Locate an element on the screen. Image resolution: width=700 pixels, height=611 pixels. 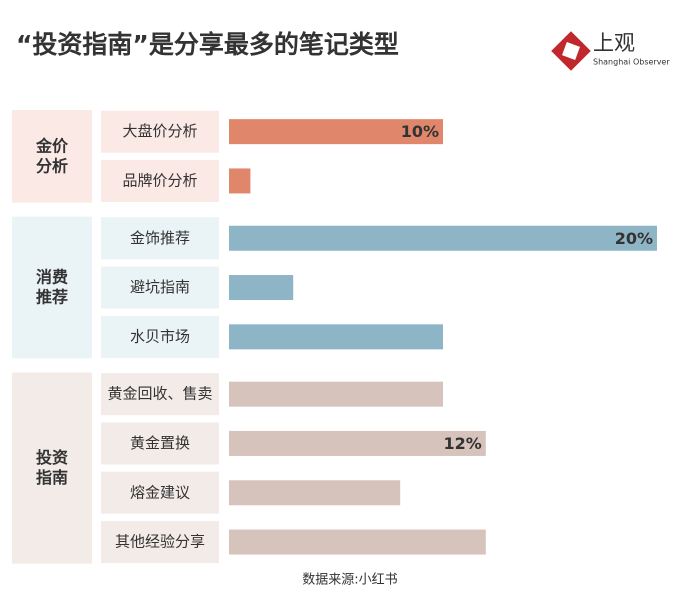
data-label: 12% is located at coordinates (463, 443).